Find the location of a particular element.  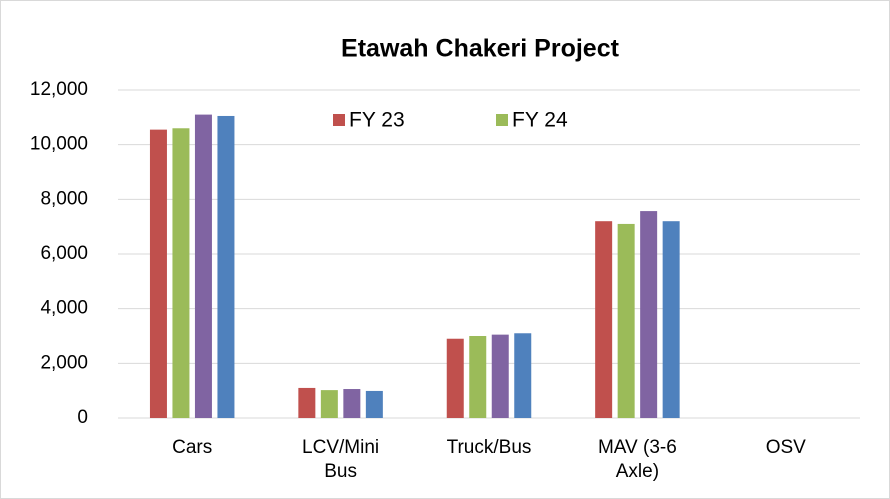

x-tick-label: OSV is located at coordinates (786, 447).